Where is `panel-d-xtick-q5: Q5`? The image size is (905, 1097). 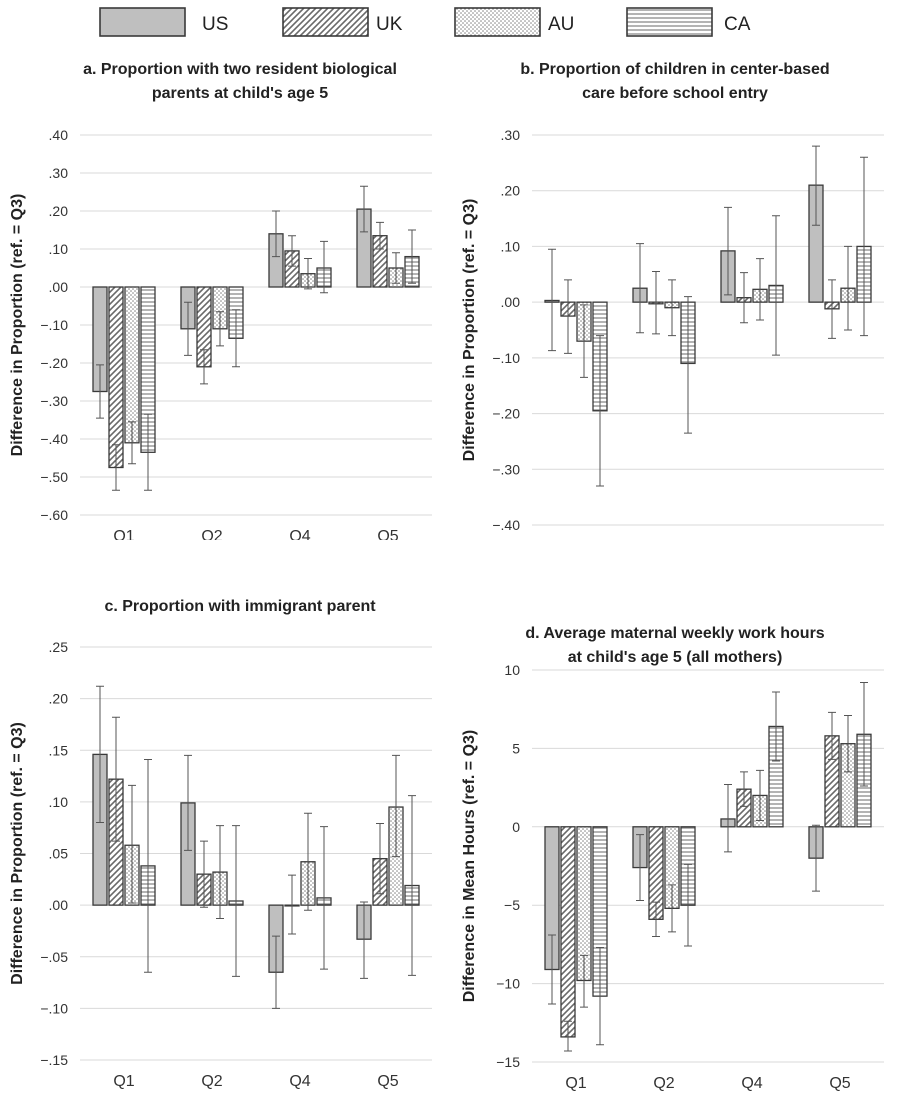 panel-d-xtick-q5: Q5 is located at coordinates (839, 1083).